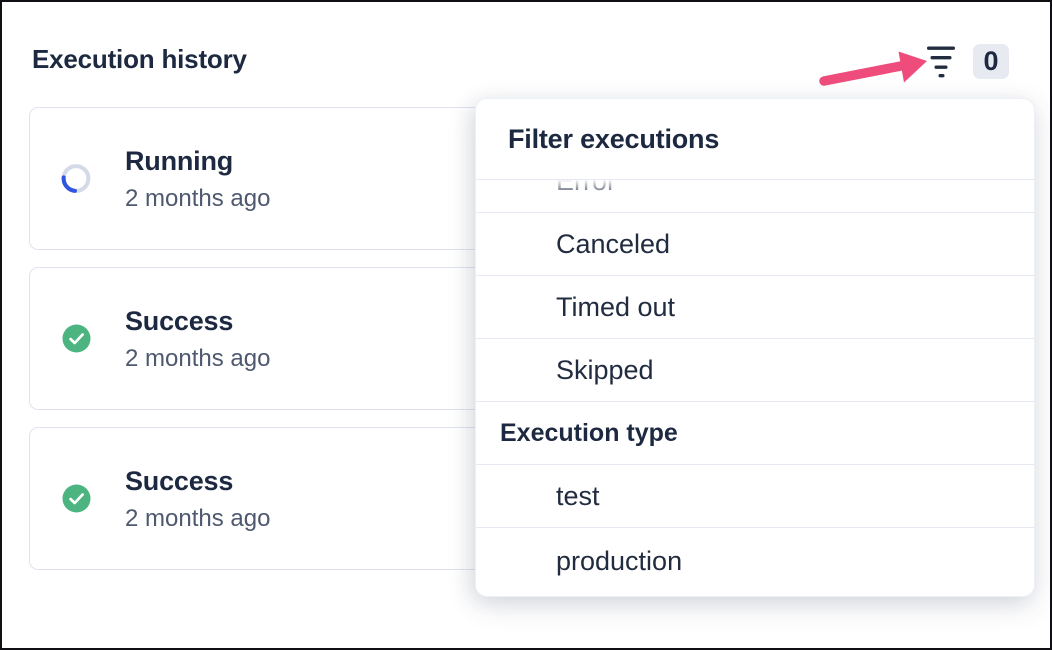  Describe the element at coordinates (755, 307) in the screenshot. I see `filter-item-timed-out: Timed out` at that location.